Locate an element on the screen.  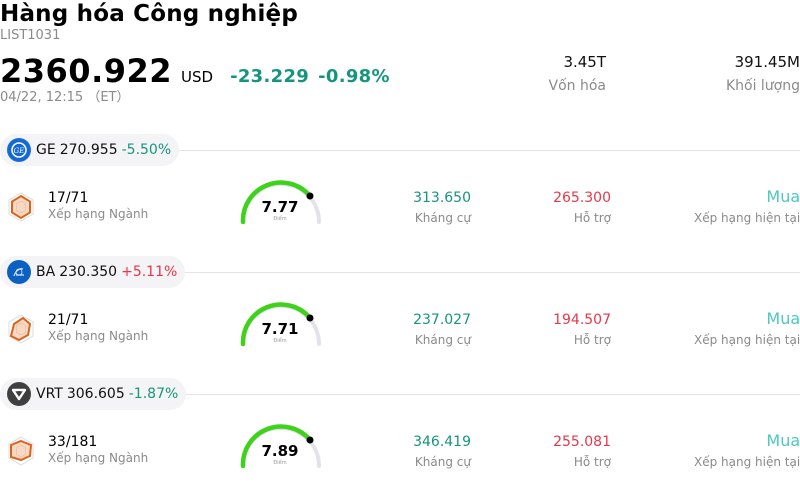
industry-rank-value: 17/71 is located at coordinates (68, 198).